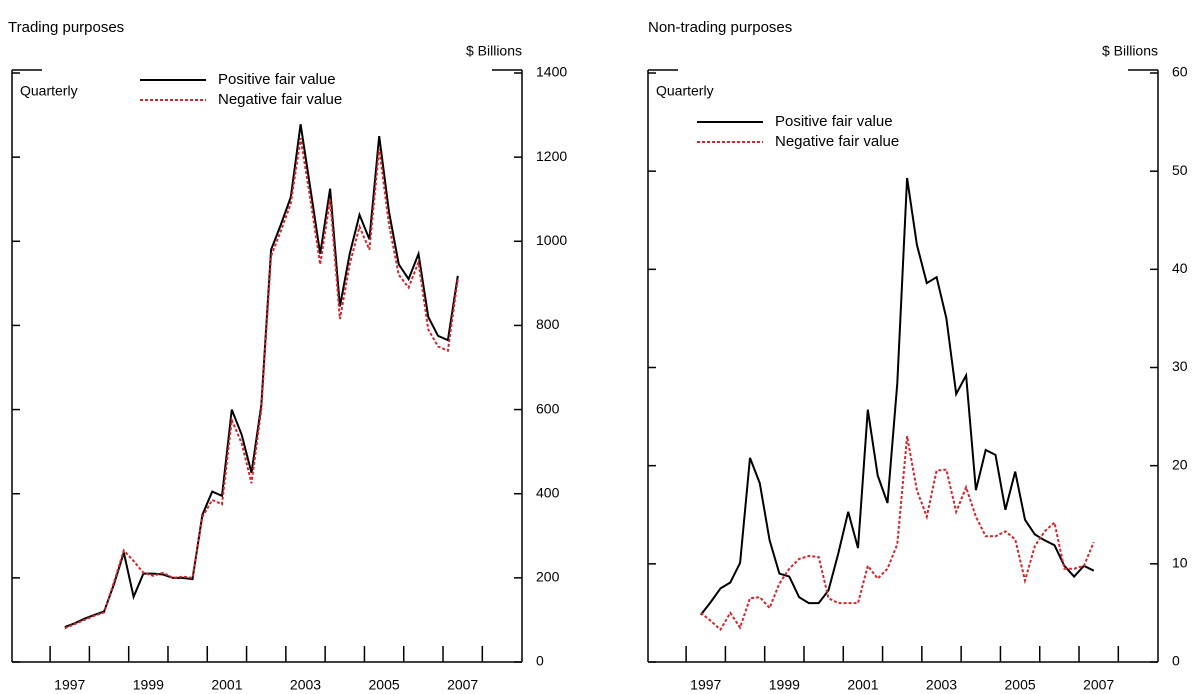  What do you see at coordinates (551, 72) in the screenshot?
I see `y-tick-label: 1400` at bounding box center [551, 72].